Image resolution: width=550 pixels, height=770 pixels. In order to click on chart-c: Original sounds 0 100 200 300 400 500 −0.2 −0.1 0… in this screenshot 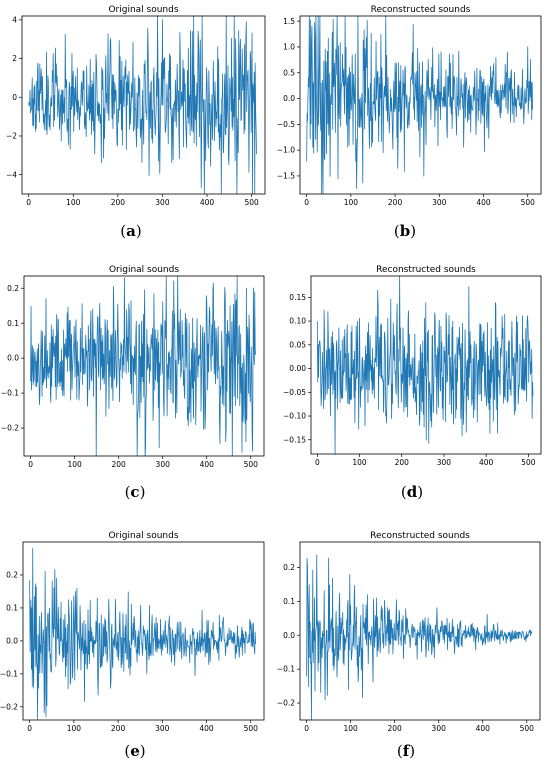, I will do `click(133, 367)`.